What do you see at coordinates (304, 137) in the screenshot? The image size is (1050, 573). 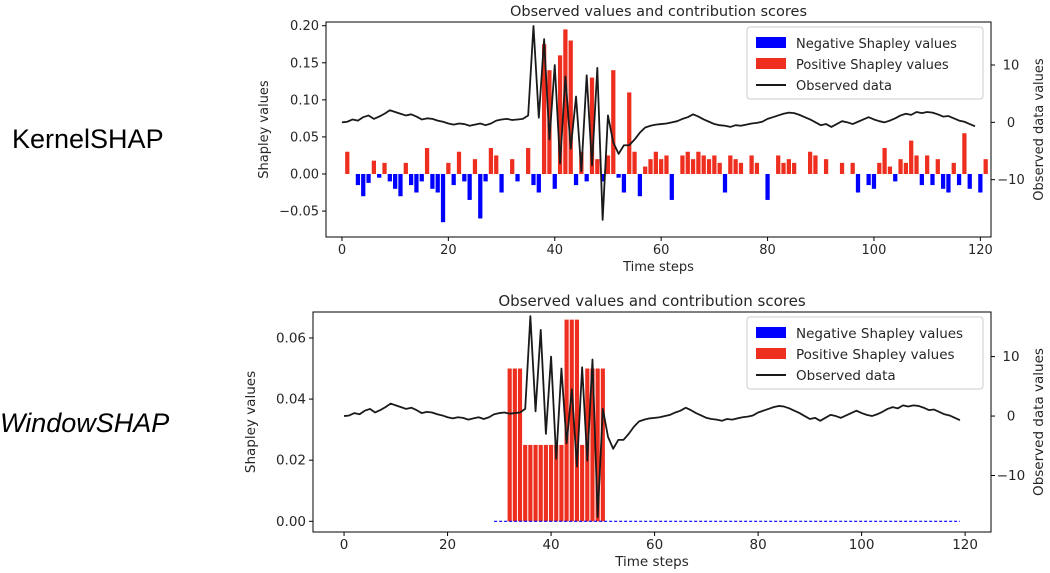 I see `y-tick-label: 0.05` at bounding box center [304, 137].